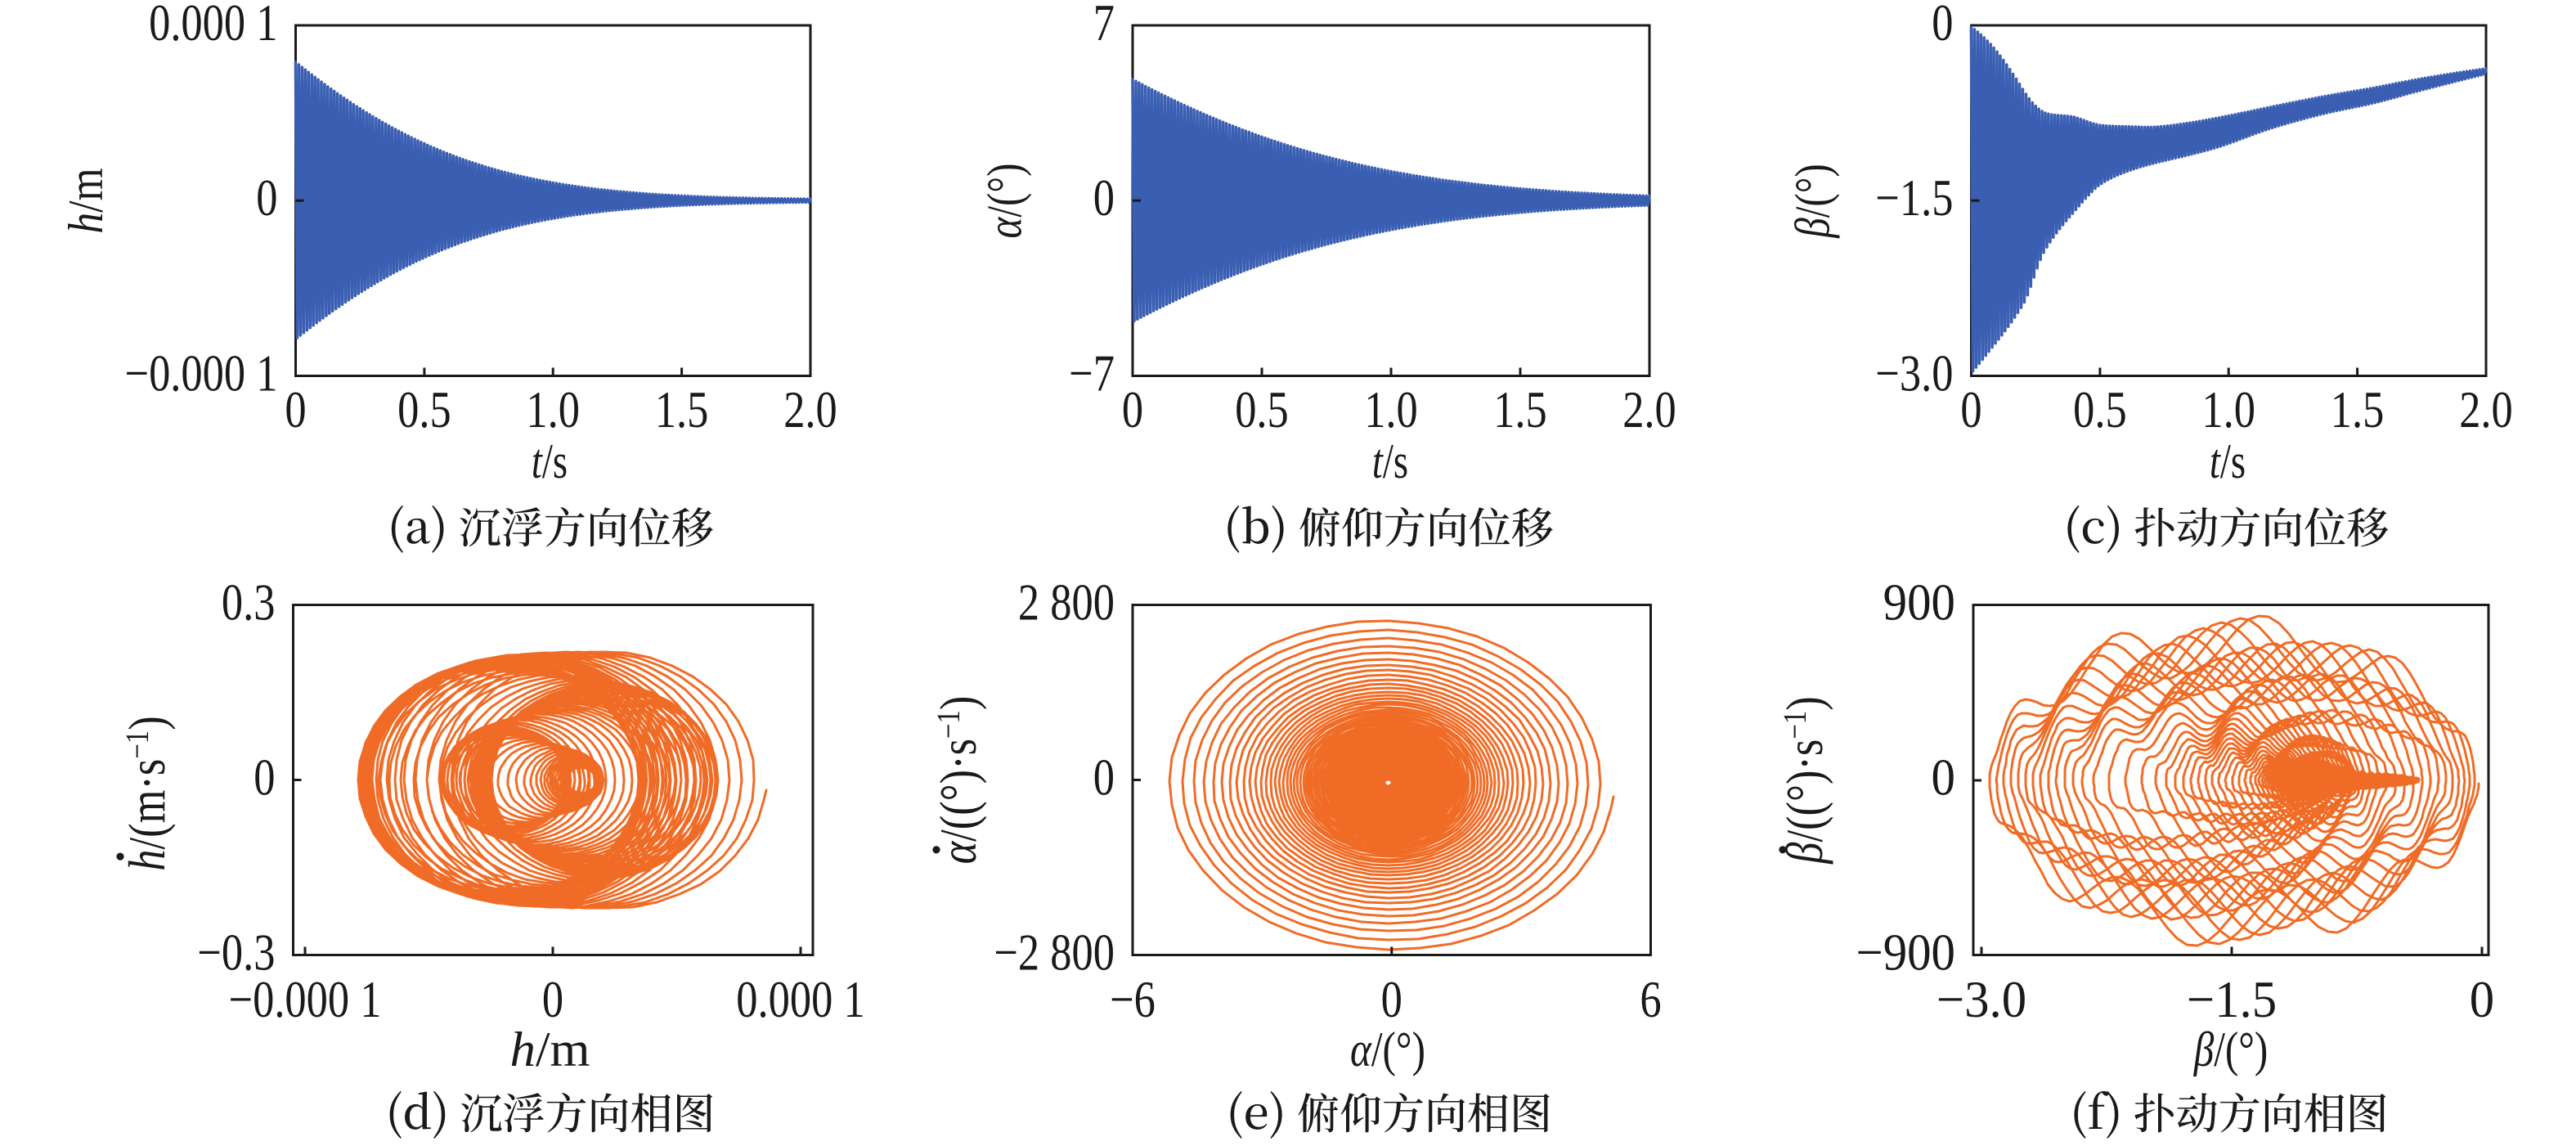 The image size is (2576, 1146). I want to click on svg-text: −0.3, so click(236, 953).